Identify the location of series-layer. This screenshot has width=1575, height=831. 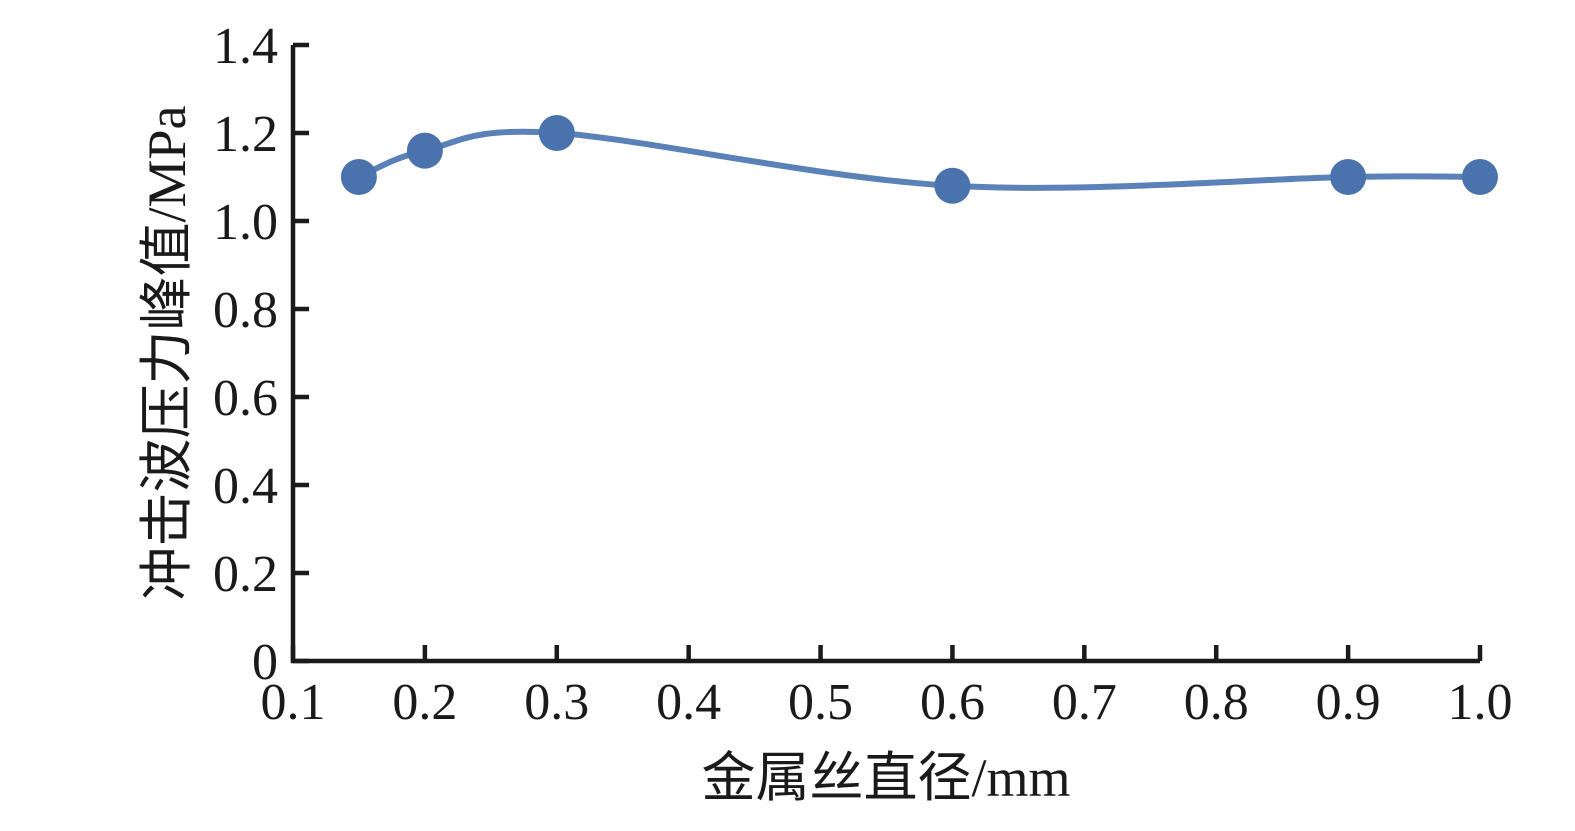
(919, 159).